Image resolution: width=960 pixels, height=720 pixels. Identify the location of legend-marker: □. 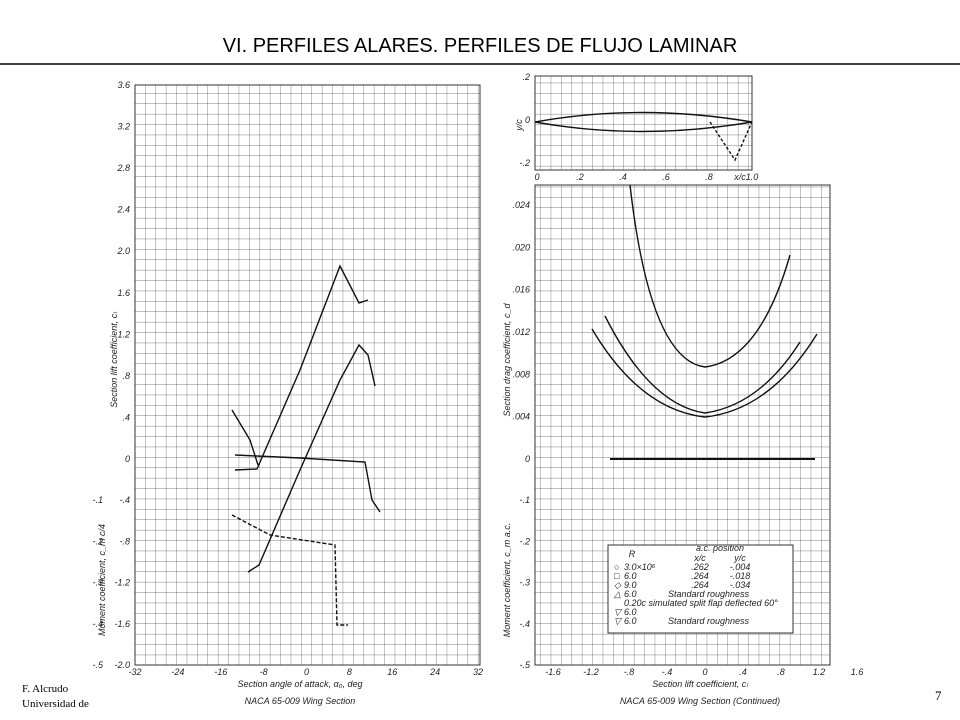
(617, 576).